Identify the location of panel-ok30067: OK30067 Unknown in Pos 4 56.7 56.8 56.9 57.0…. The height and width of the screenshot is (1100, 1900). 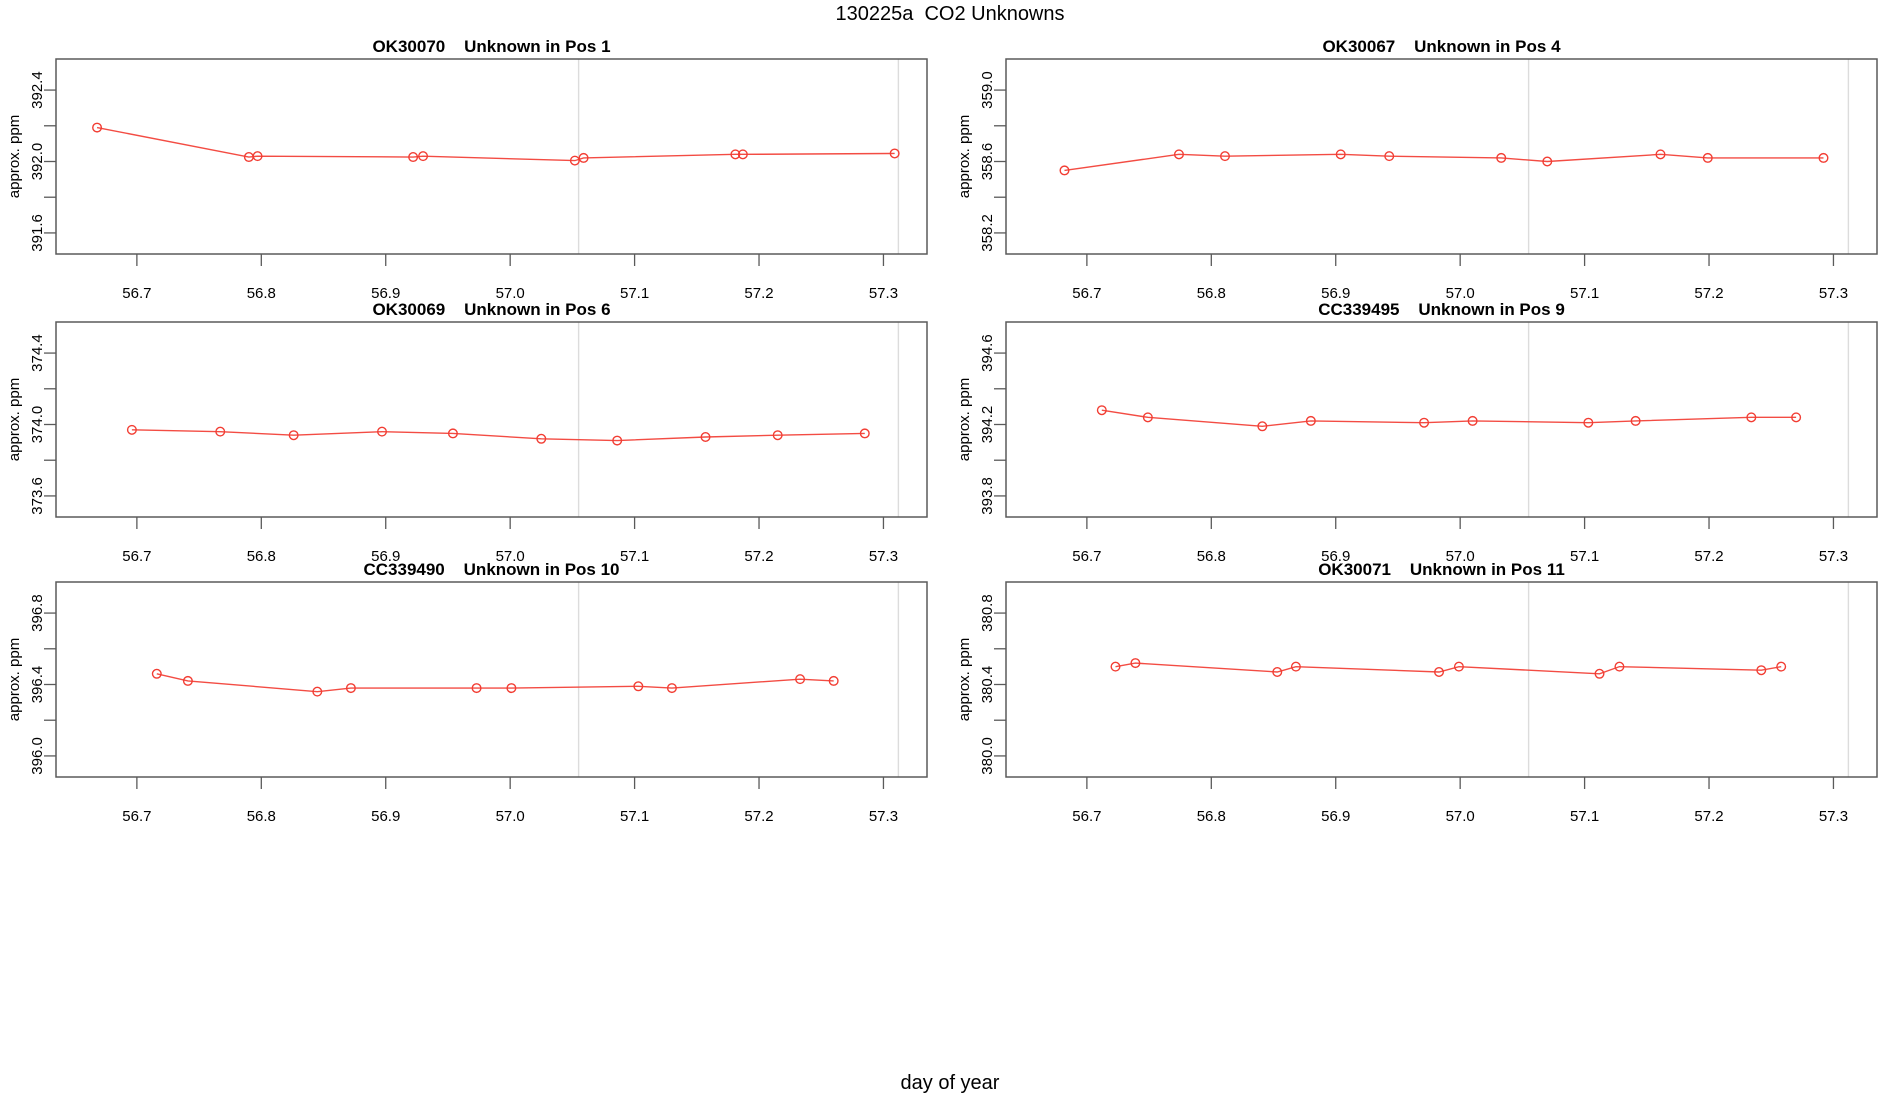
(1417, 169).